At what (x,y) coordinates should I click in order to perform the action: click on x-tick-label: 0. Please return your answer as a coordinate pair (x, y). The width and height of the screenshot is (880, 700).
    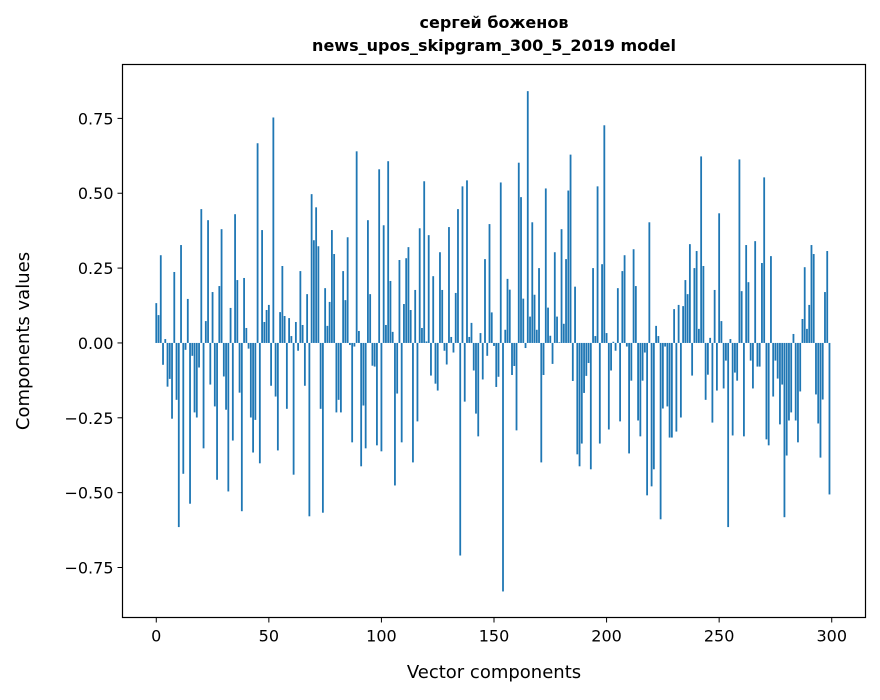
    Looking at the image, I should click on (156, 636).